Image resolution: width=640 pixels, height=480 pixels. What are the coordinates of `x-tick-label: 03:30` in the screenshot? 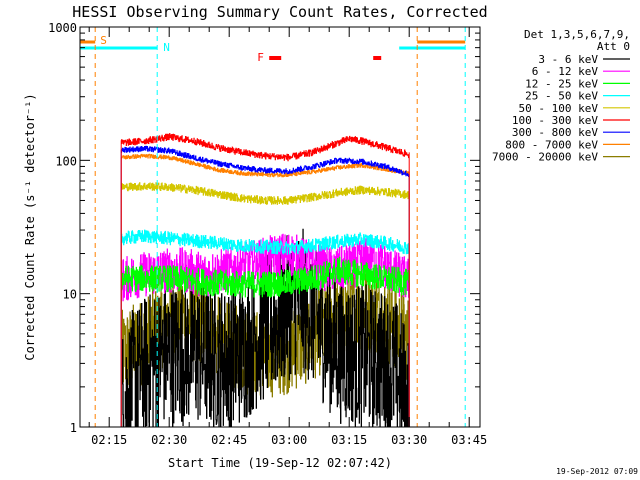 It's located at (409, 440).